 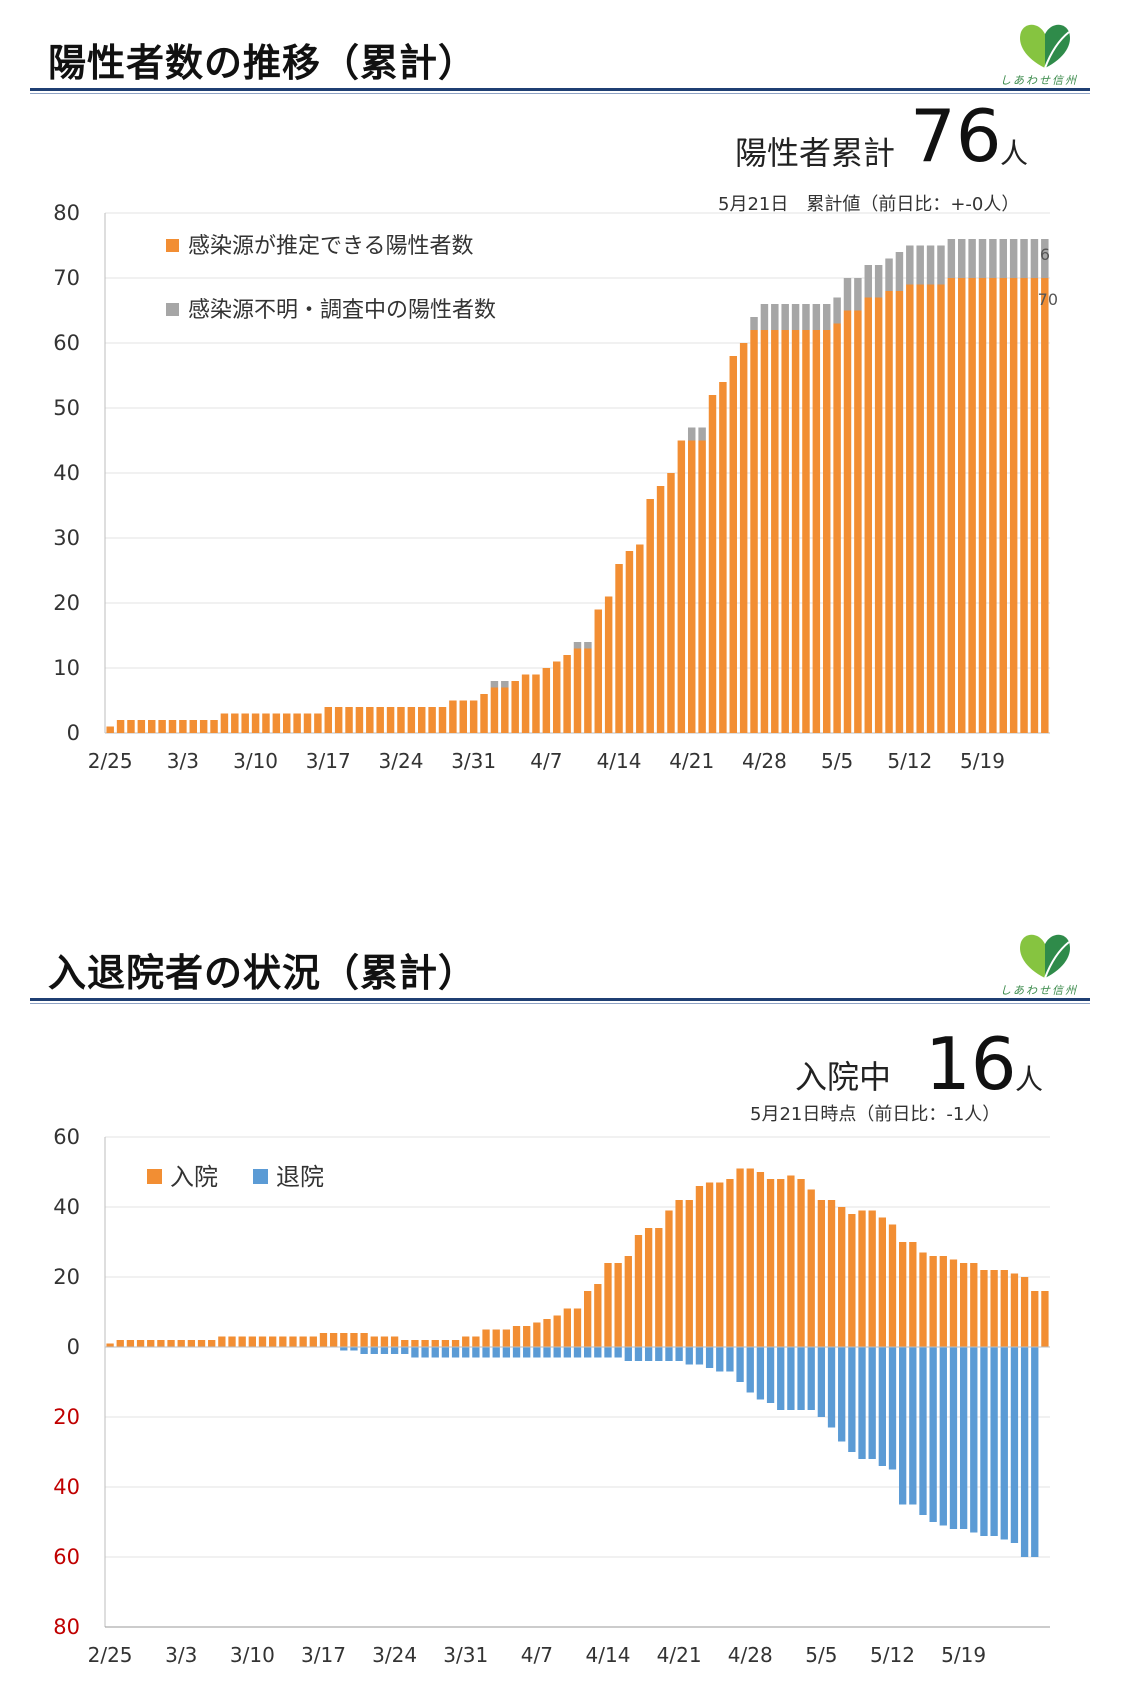 I want to click on x-tick-label: 5/5, so click(x=821, y=1655).